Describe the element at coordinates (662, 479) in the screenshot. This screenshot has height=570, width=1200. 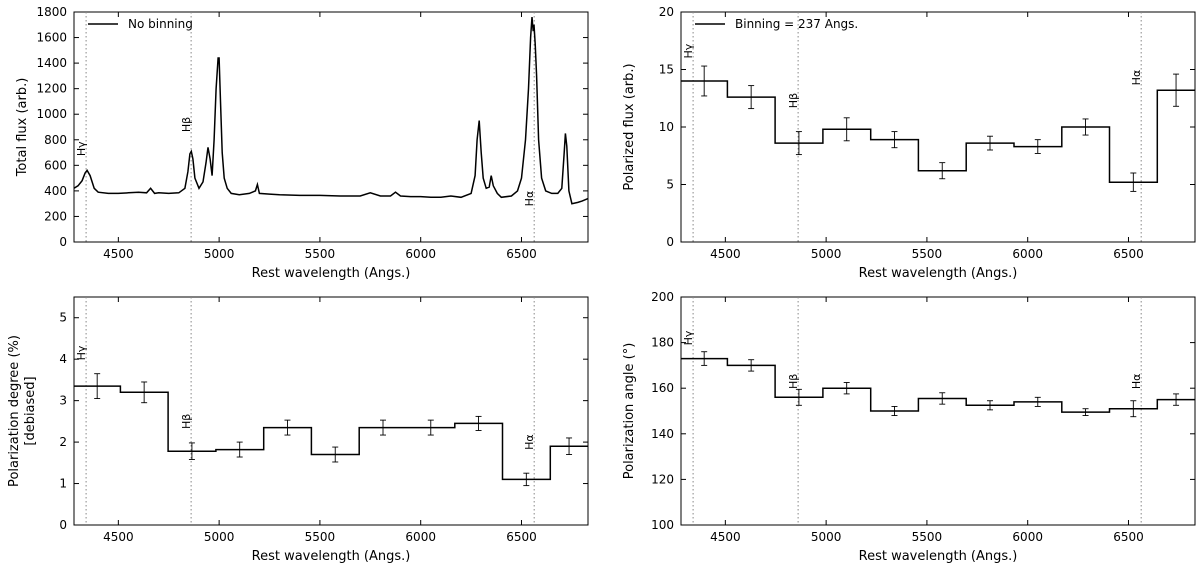
I see `y-tick-label: 120` at that location.